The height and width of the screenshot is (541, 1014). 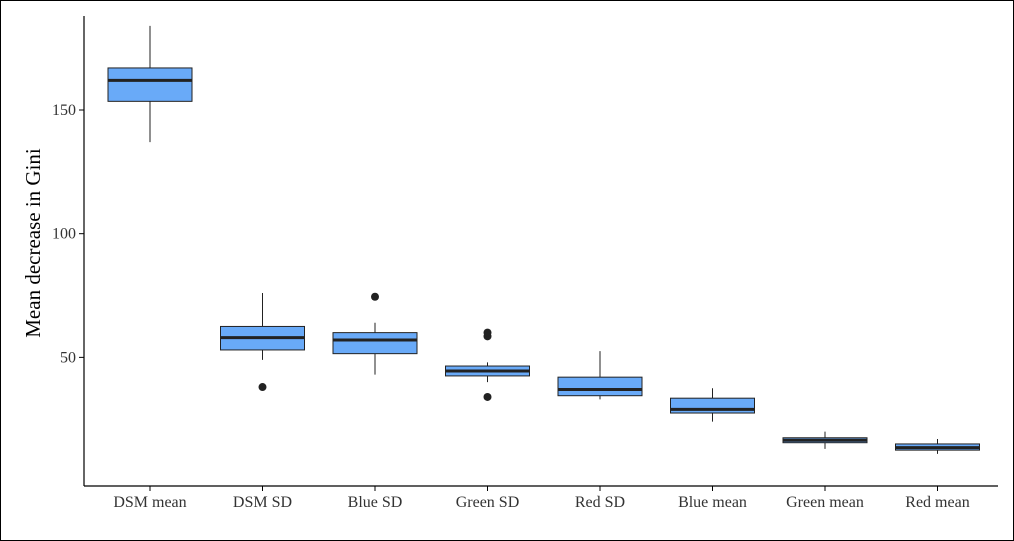 What do you see at coordinates (149, 502) in the screenshot?
I see `x-tick-label: DSM mean` at bounding box center [149, 502].